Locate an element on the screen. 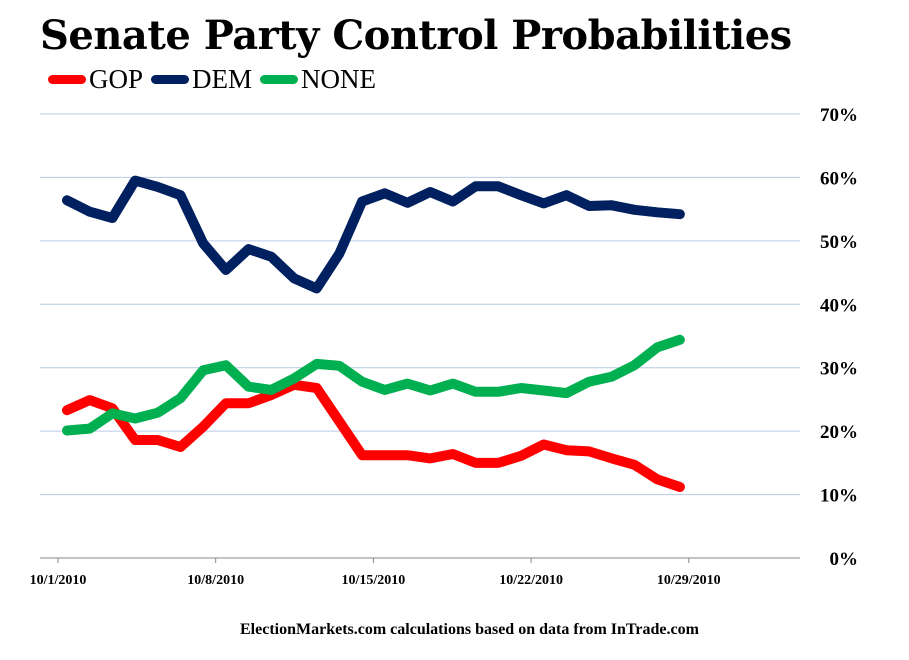  legend: GOP DEM NONE is located at coordinates (216, 79).